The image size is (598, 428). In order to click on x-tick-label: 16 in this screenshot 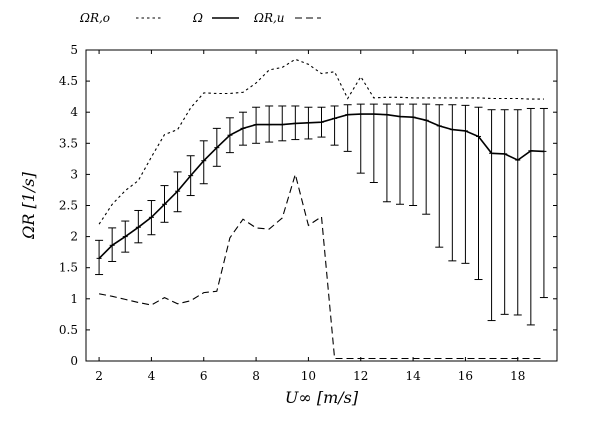, I will do `click(465, 376)`.